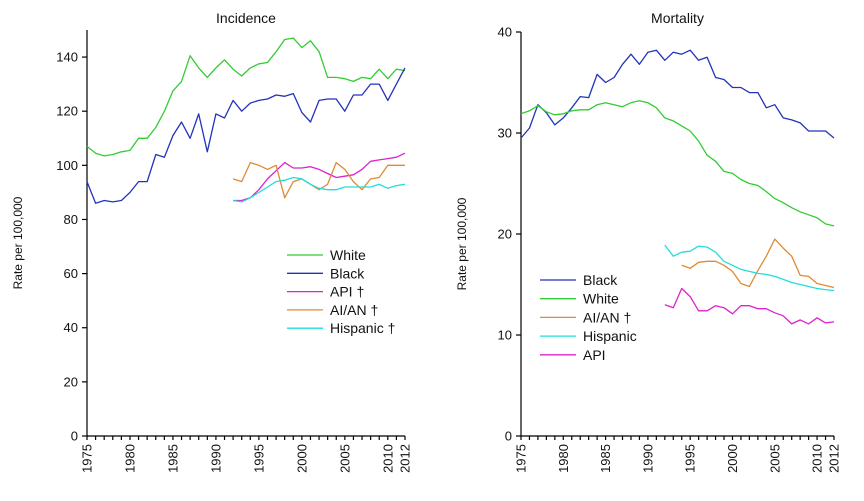  I want to click on incidence-y-tick-label: 120, so click(67, 111).